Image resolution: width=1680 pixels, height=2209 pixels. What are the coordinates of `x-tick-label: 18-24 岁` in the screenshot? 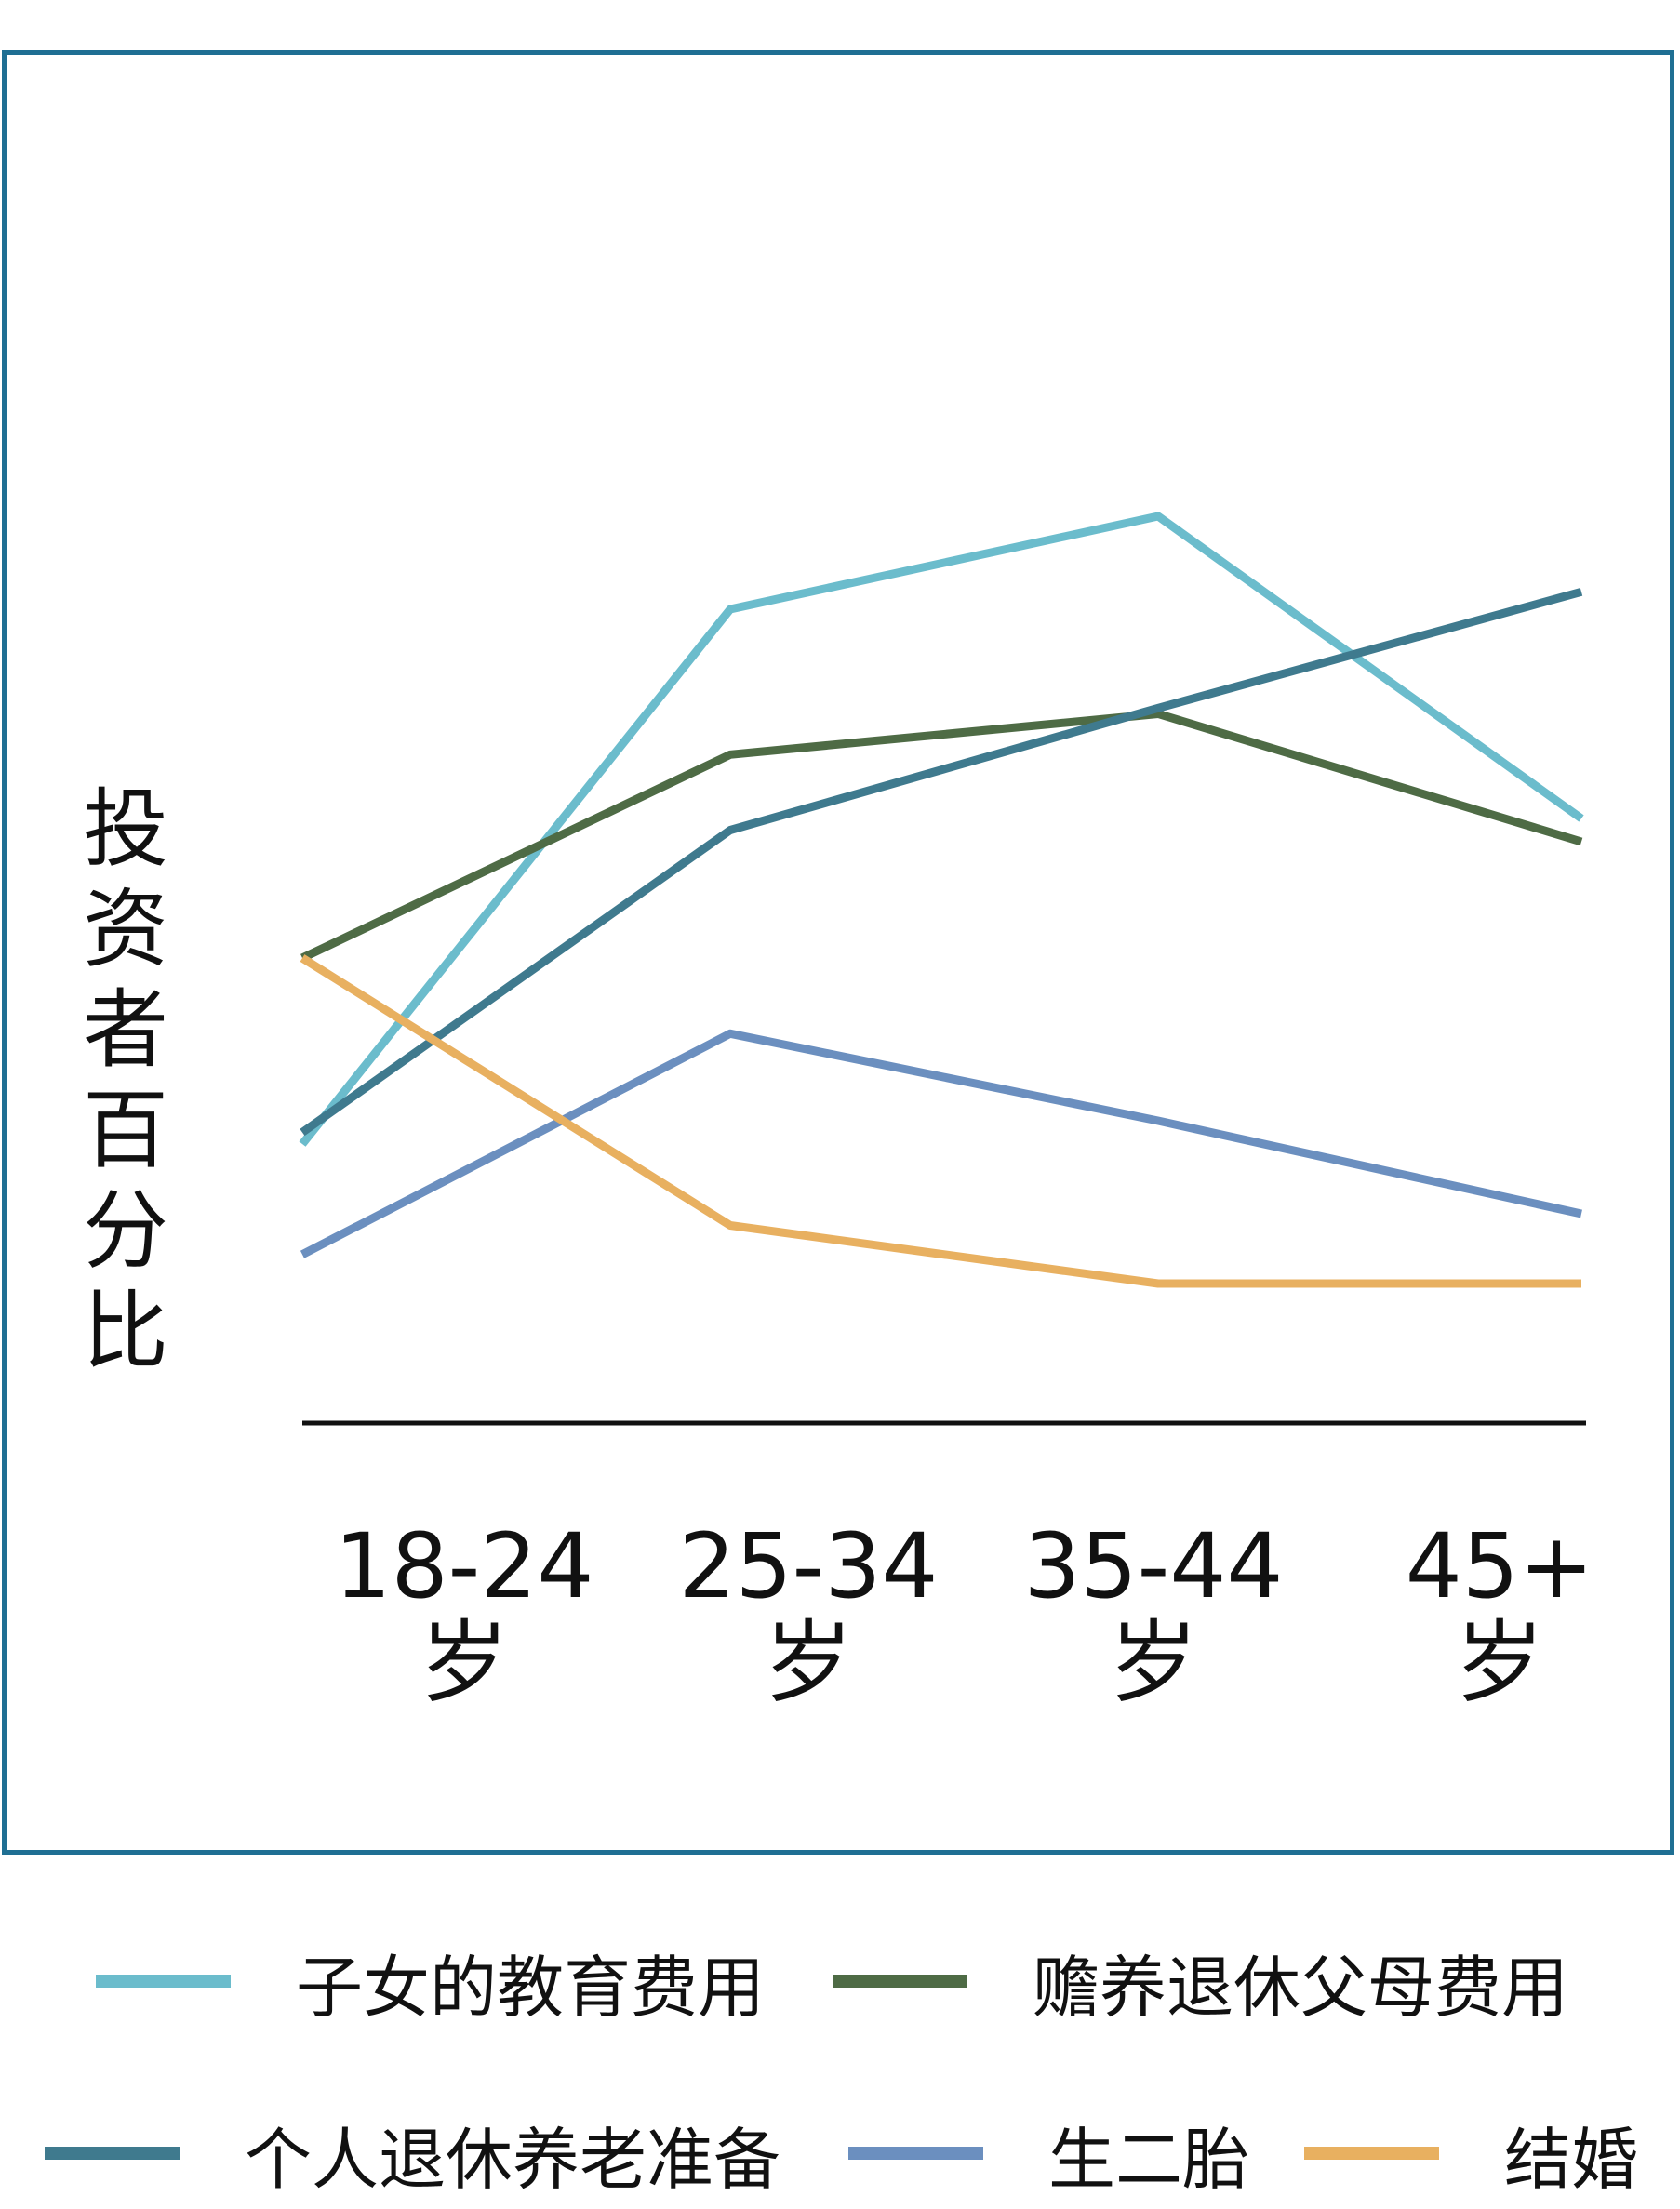 It's located at (464, 1615).